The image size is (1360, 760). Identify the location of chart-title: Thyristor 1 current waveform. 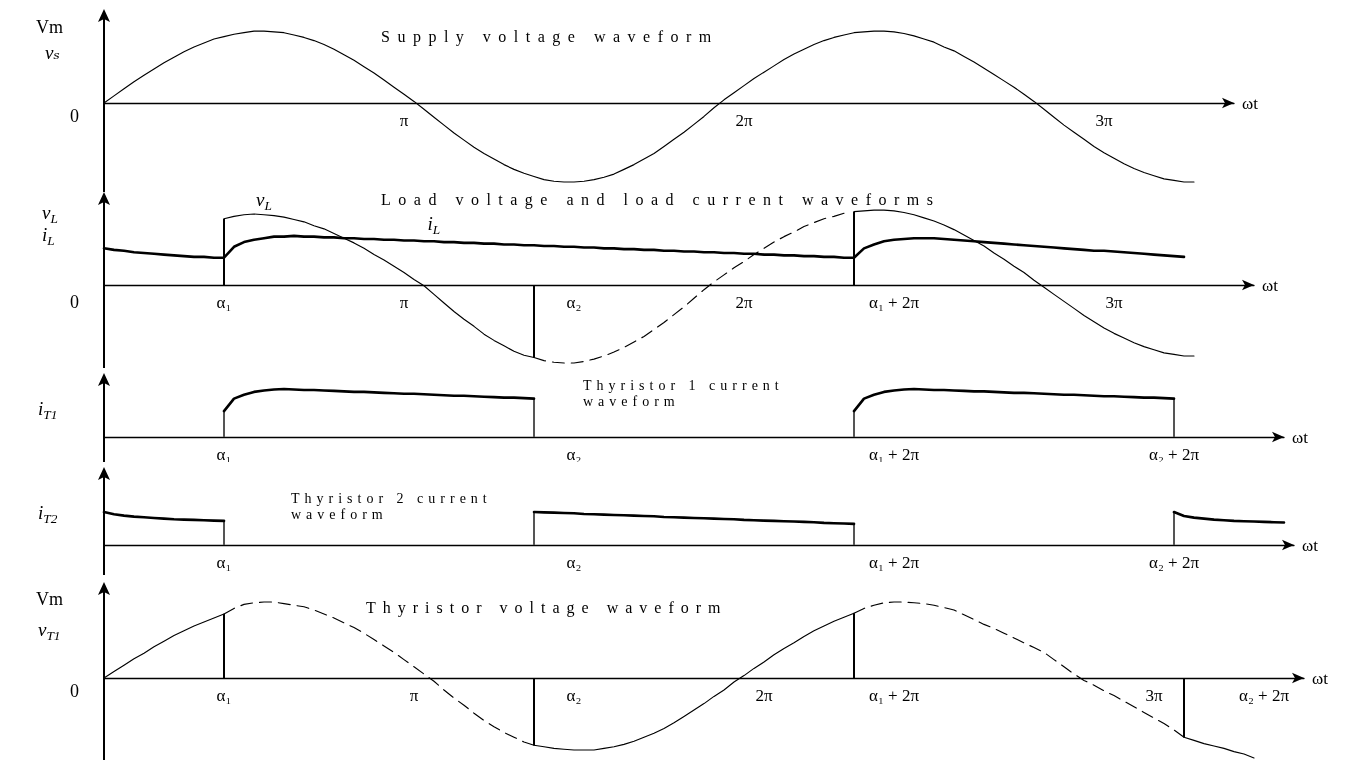
(684, 394).